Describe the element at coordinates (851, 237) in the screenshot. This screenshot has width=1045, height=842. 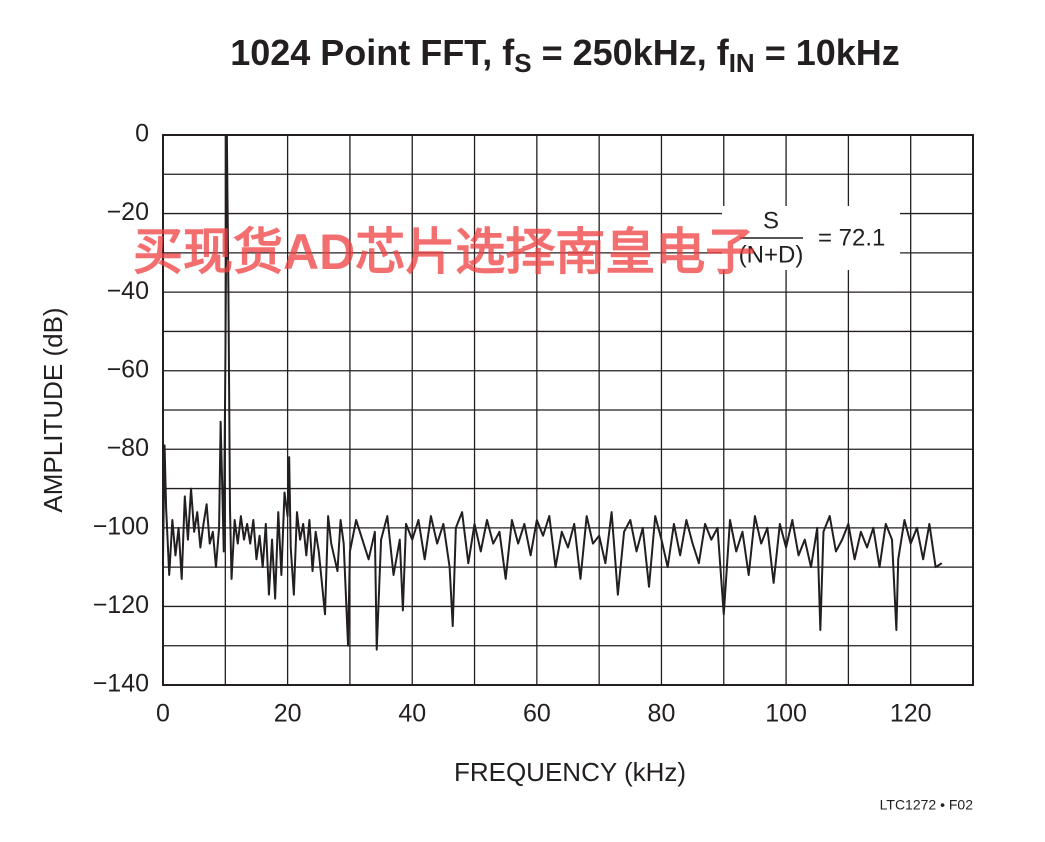
I see `annotation-value: = 72.1` at that location.